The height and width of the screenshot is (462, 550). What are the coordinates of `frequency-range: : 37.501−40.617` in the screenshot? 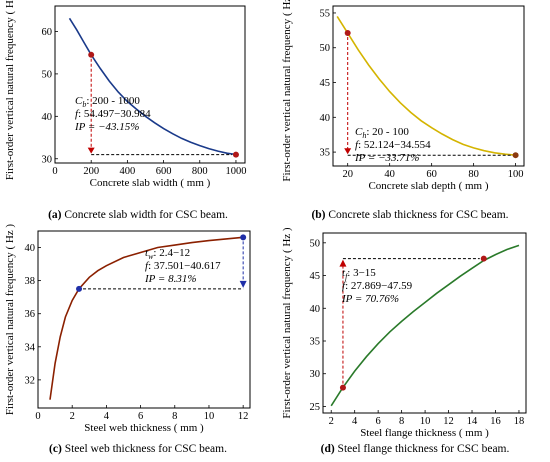 It's located at (184, 266).